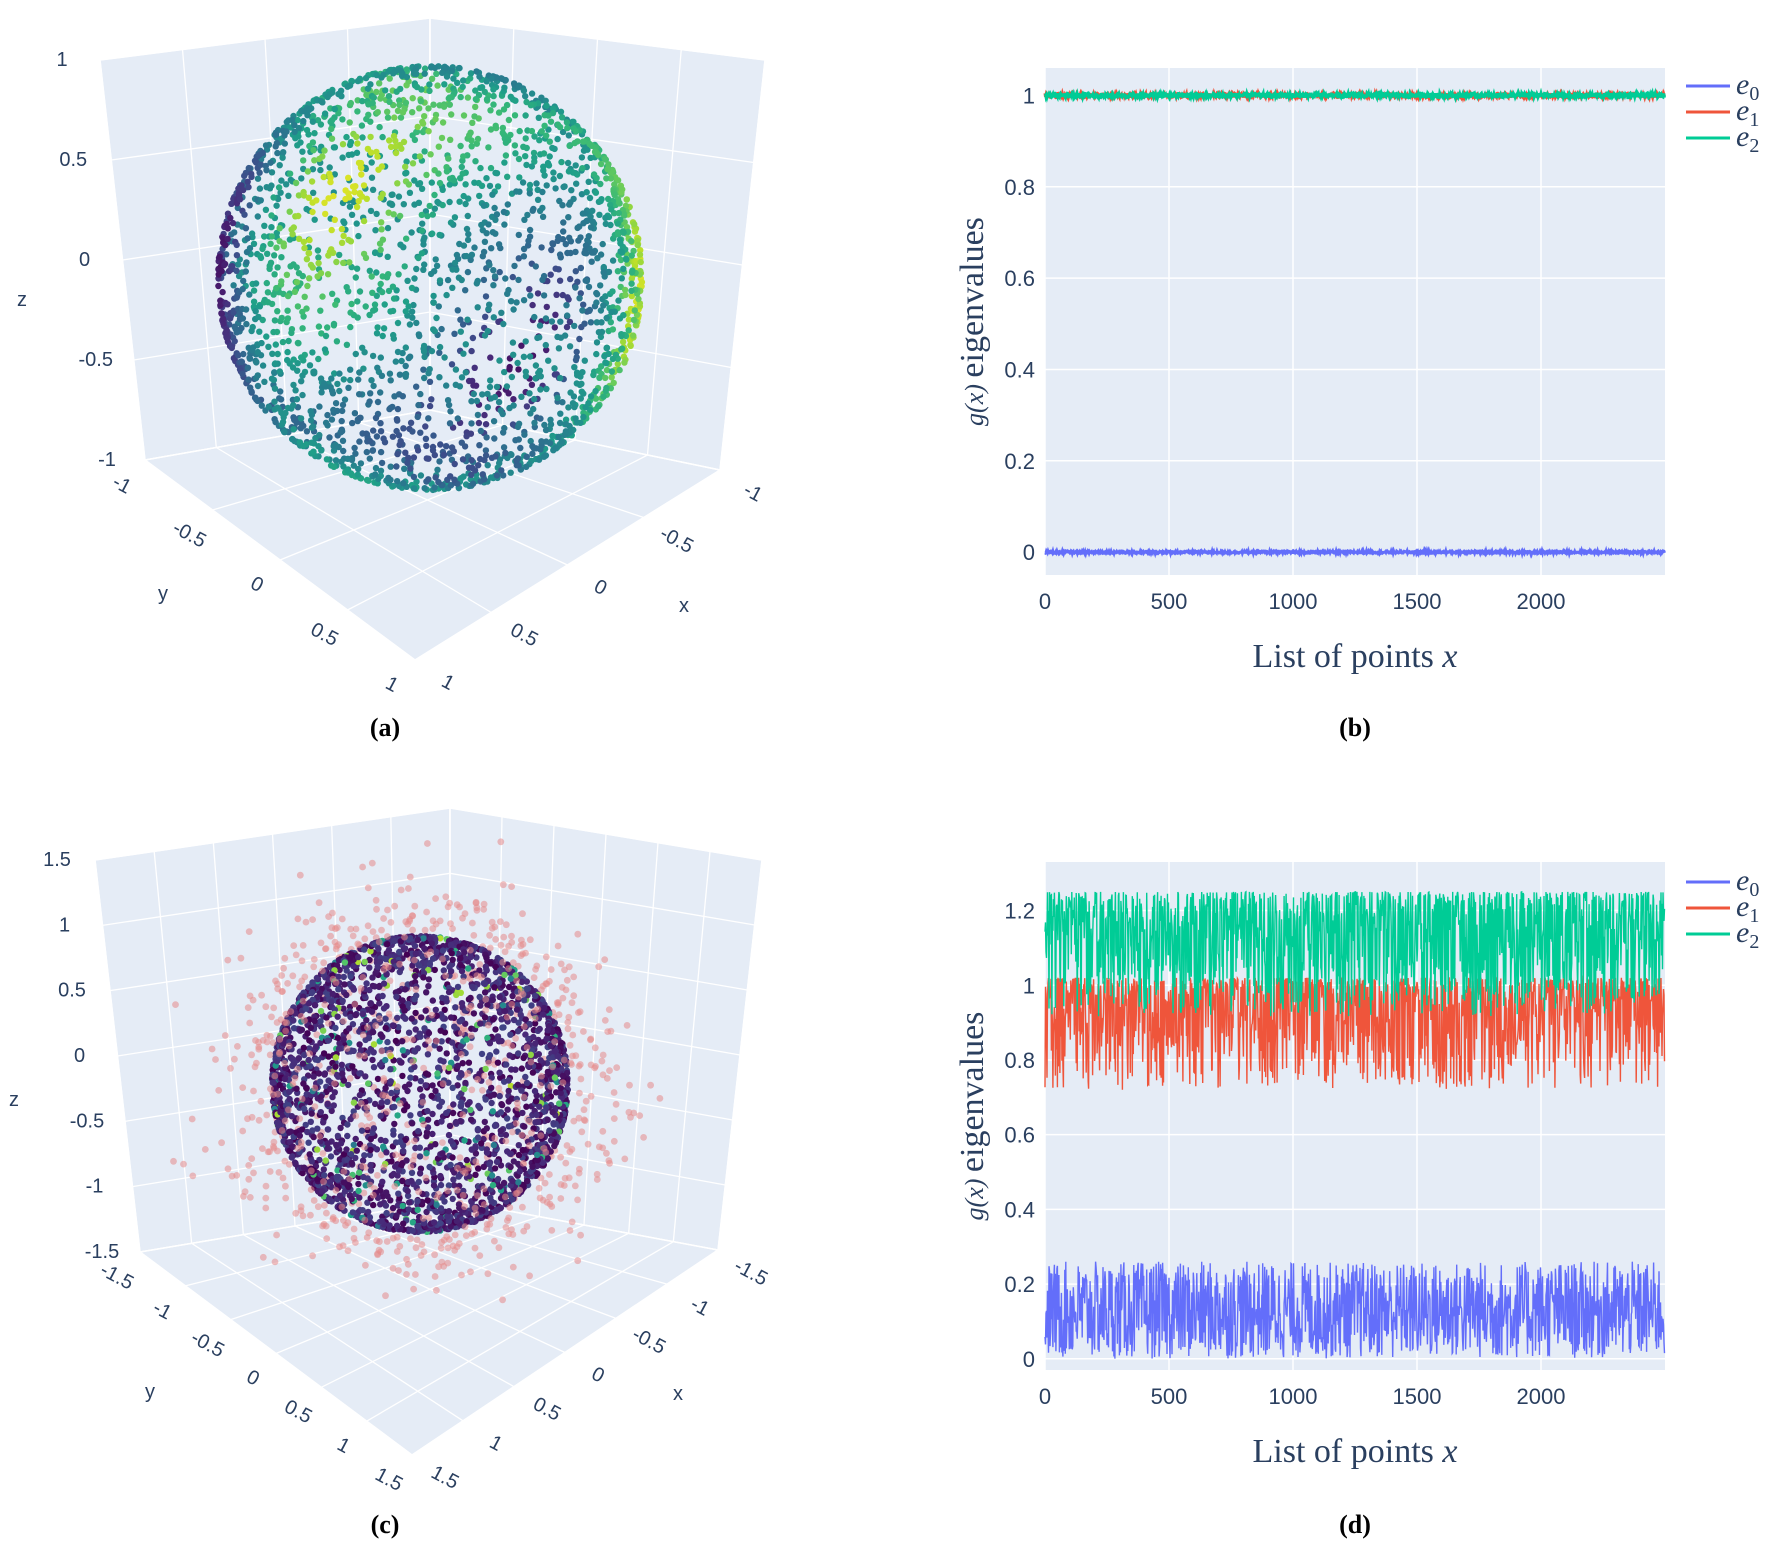 The height and width of the screenshot is (1545, 1770). I want to click on ztick-a: -0.5, so click(96, 360).